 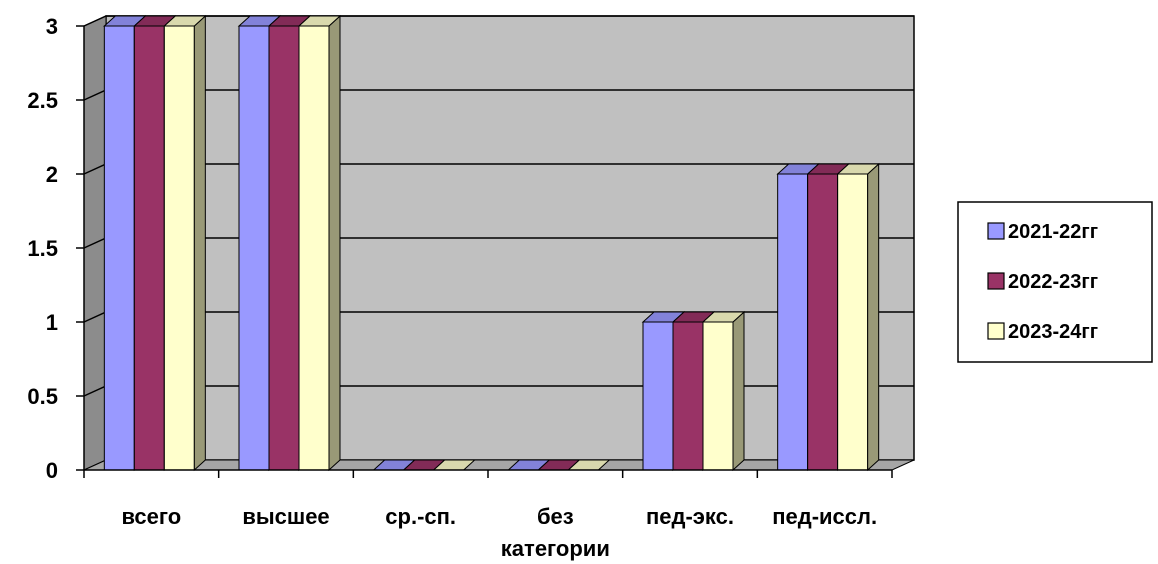 I want to click on x-tick-label: всего, so click(x=151, y=516).